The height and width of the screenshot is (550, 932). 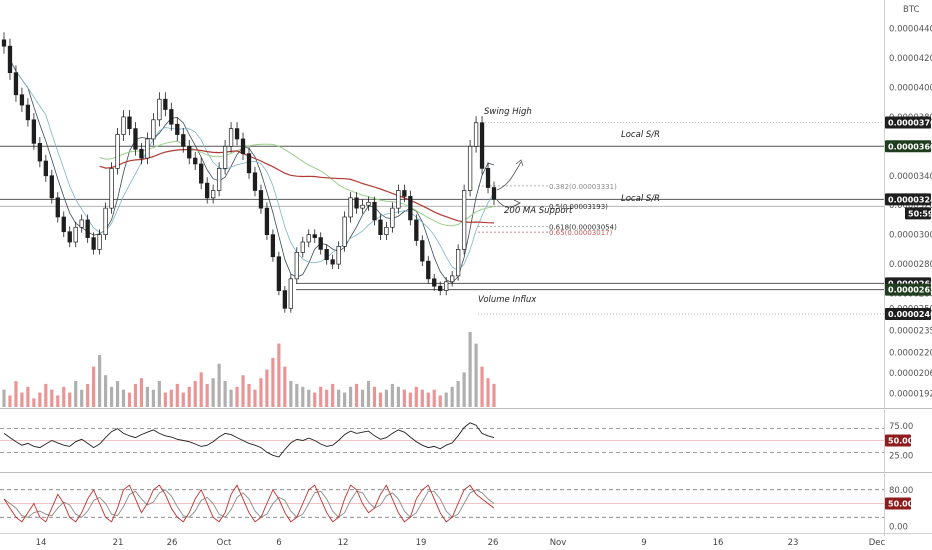 What do you see at coordinates (910, 59) in the screenshot?
I see `price-tick-label: 0.00004200` at bounding box center [910, 59].